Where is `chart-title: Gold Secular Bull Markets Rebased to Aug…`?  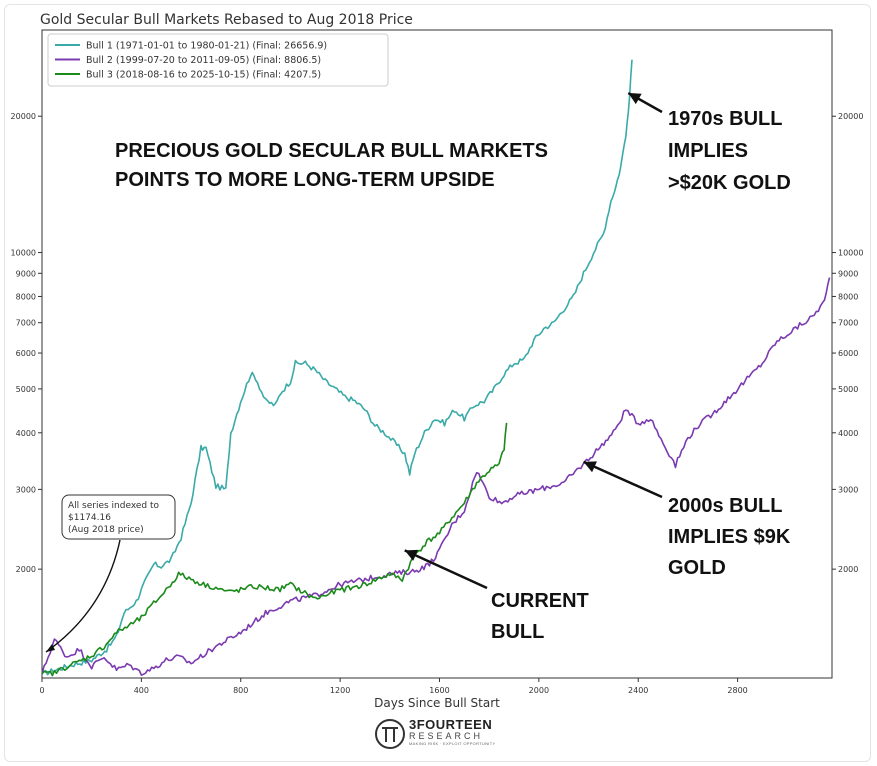 chart-title: Gold Secular Bull Markets Rebased to Aug… is located at coordinates (226, 20).